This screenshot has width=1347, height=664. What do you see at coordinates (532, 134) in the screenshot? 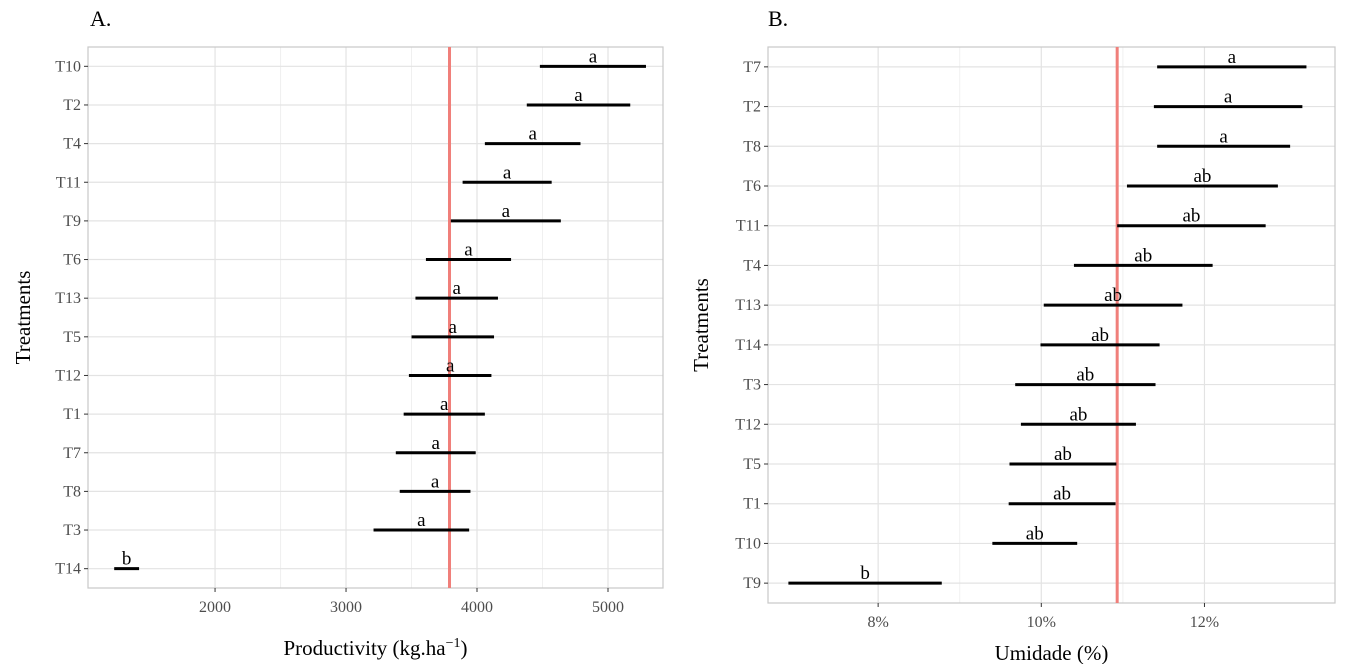
I see `group-letter-t4: a` at bounding box center [532, 134].